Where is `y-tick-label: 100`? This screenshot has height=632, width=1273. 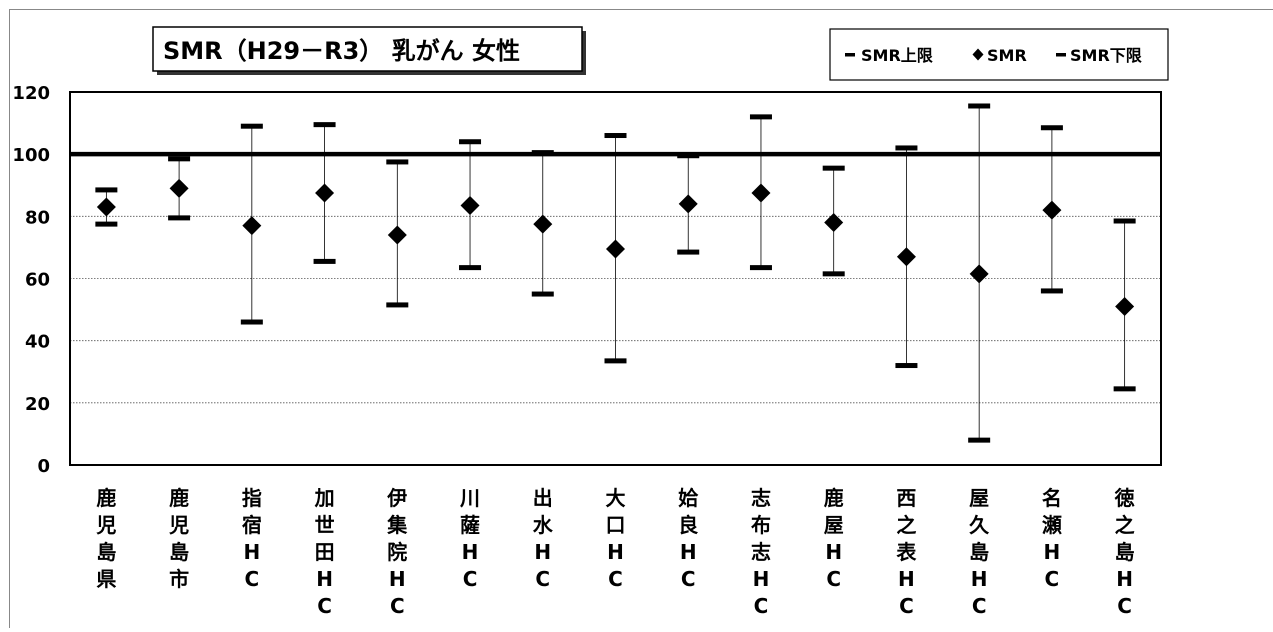 y-tick-label: 100 is located at coordinates (31, 155).